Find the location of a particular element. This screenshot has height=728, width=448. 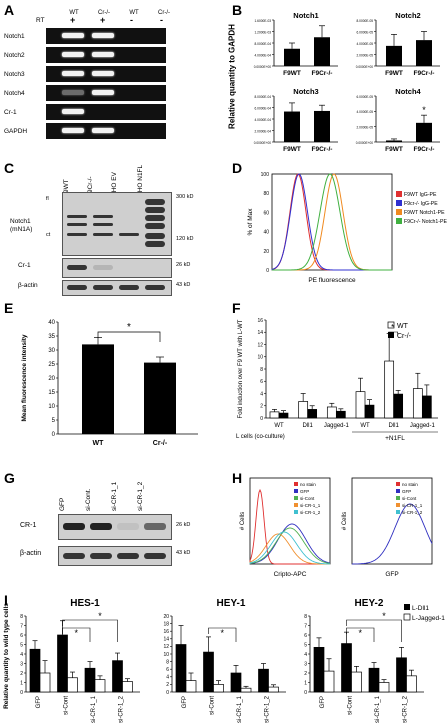

x-category-label: Jagged-1 is located at coordinates (337, 426).